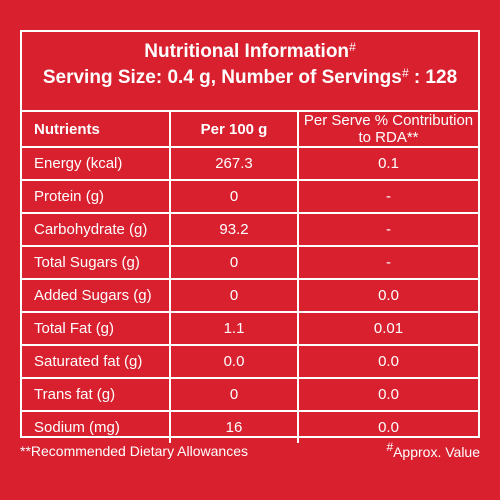 The width and height of the screenshot is (500, 500). I want to click on title-mark: #, so click(352, 47).